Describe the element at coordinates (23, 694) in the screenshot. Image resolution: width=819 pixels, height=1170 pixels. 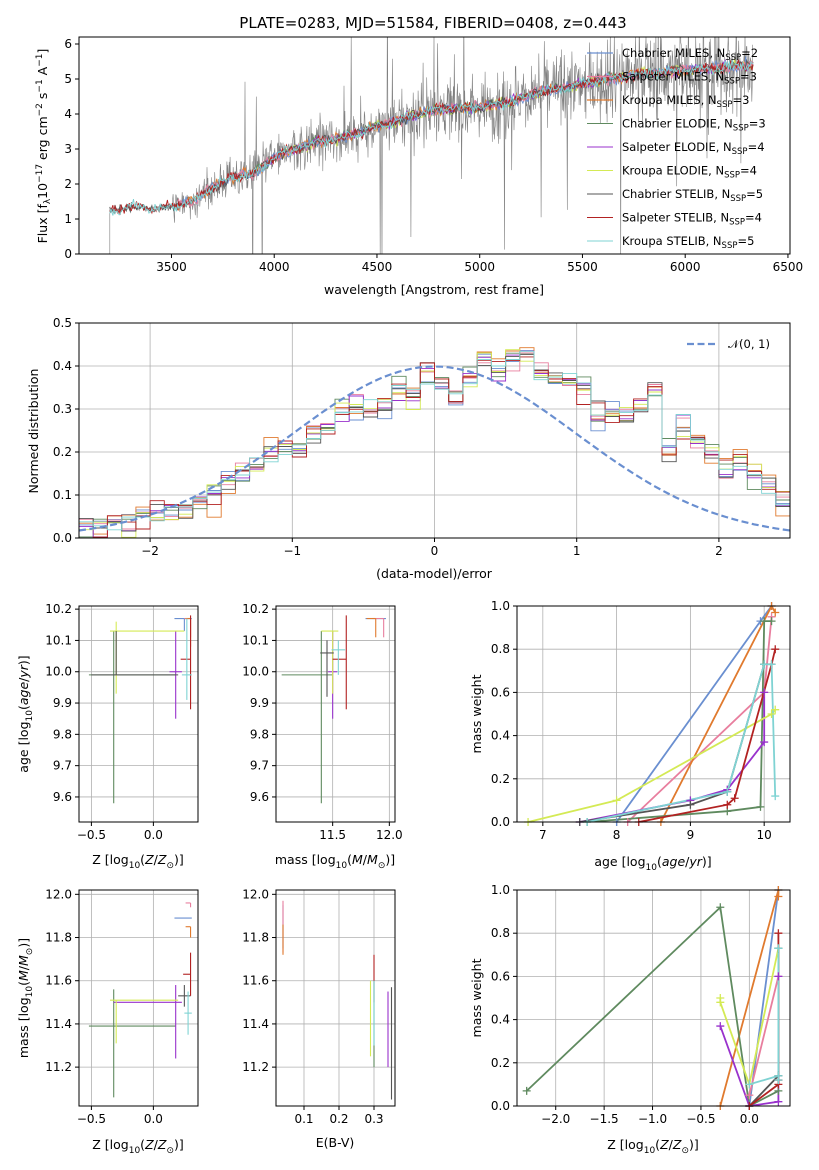
I see `axis-label-part: age` at that location.